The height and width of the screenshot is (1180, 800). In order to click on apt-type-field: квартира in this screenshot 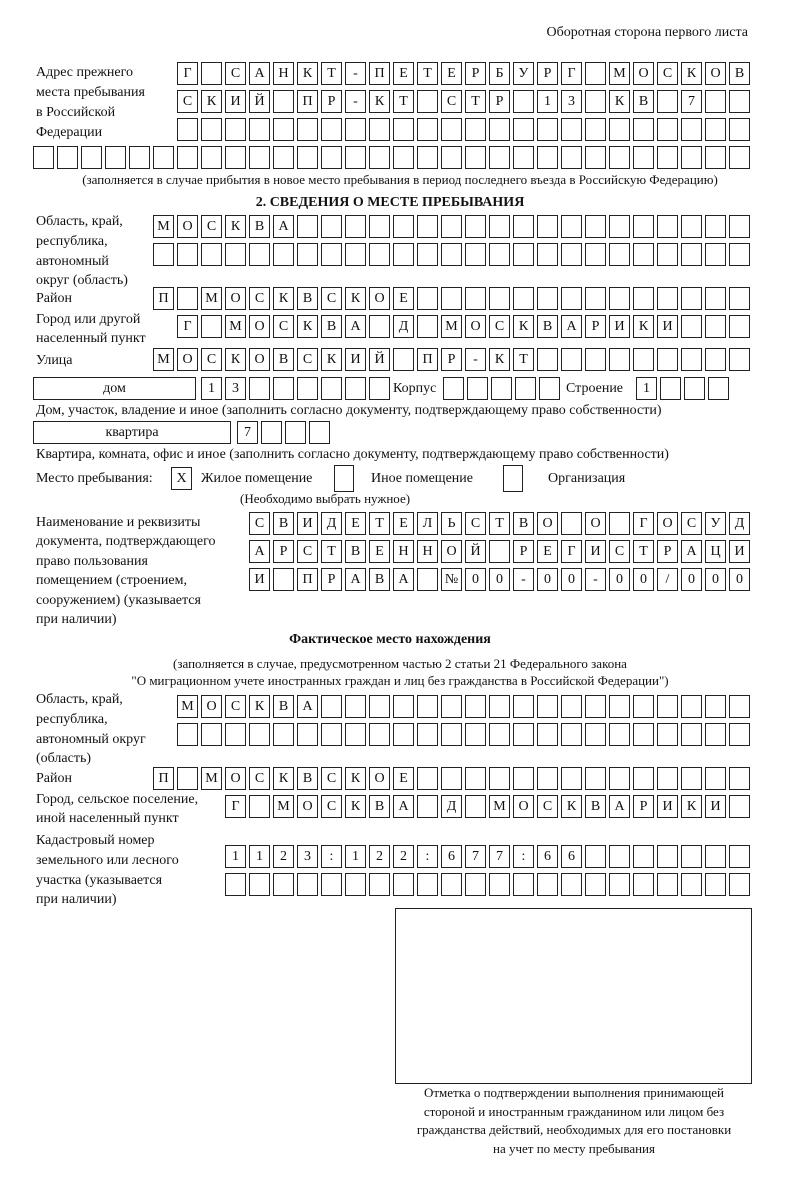, I will do `click(132, 432)`.